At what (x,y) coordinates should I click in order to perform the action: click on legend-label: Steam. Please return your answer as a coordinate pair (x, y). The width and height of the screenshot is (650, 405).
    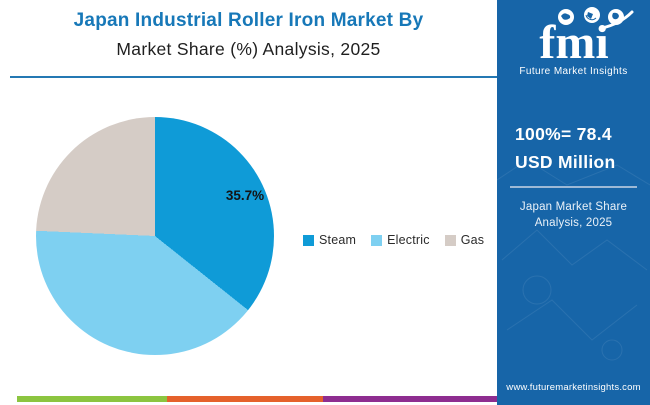
    Looking at the image, I should click on (338, 240).